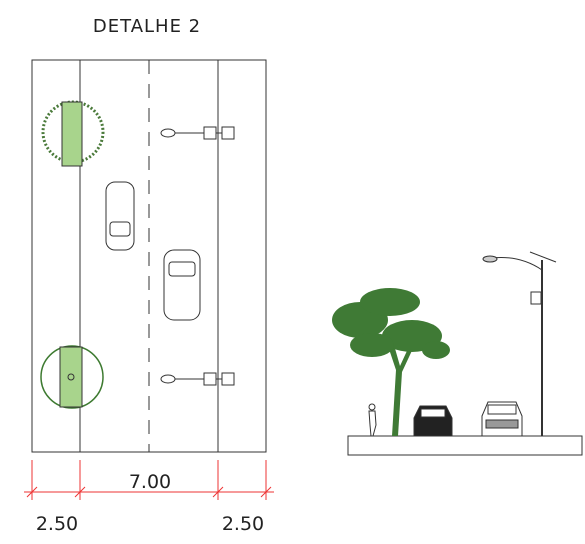  Describe the element at coordinates (465, 445) in the screenshot. I see `ground` at that location.